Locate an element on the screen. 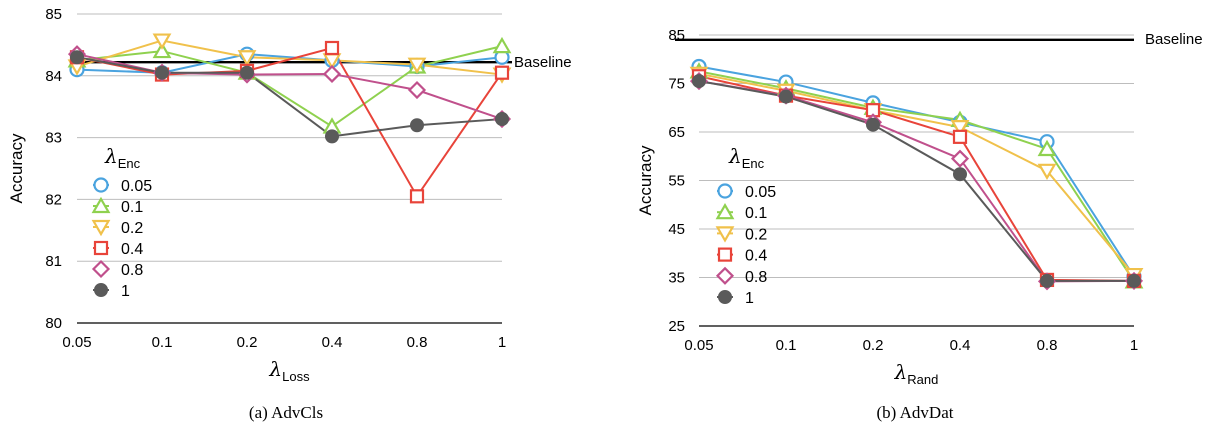  y-tick-label: 83 is located at coordinates (53, 138).